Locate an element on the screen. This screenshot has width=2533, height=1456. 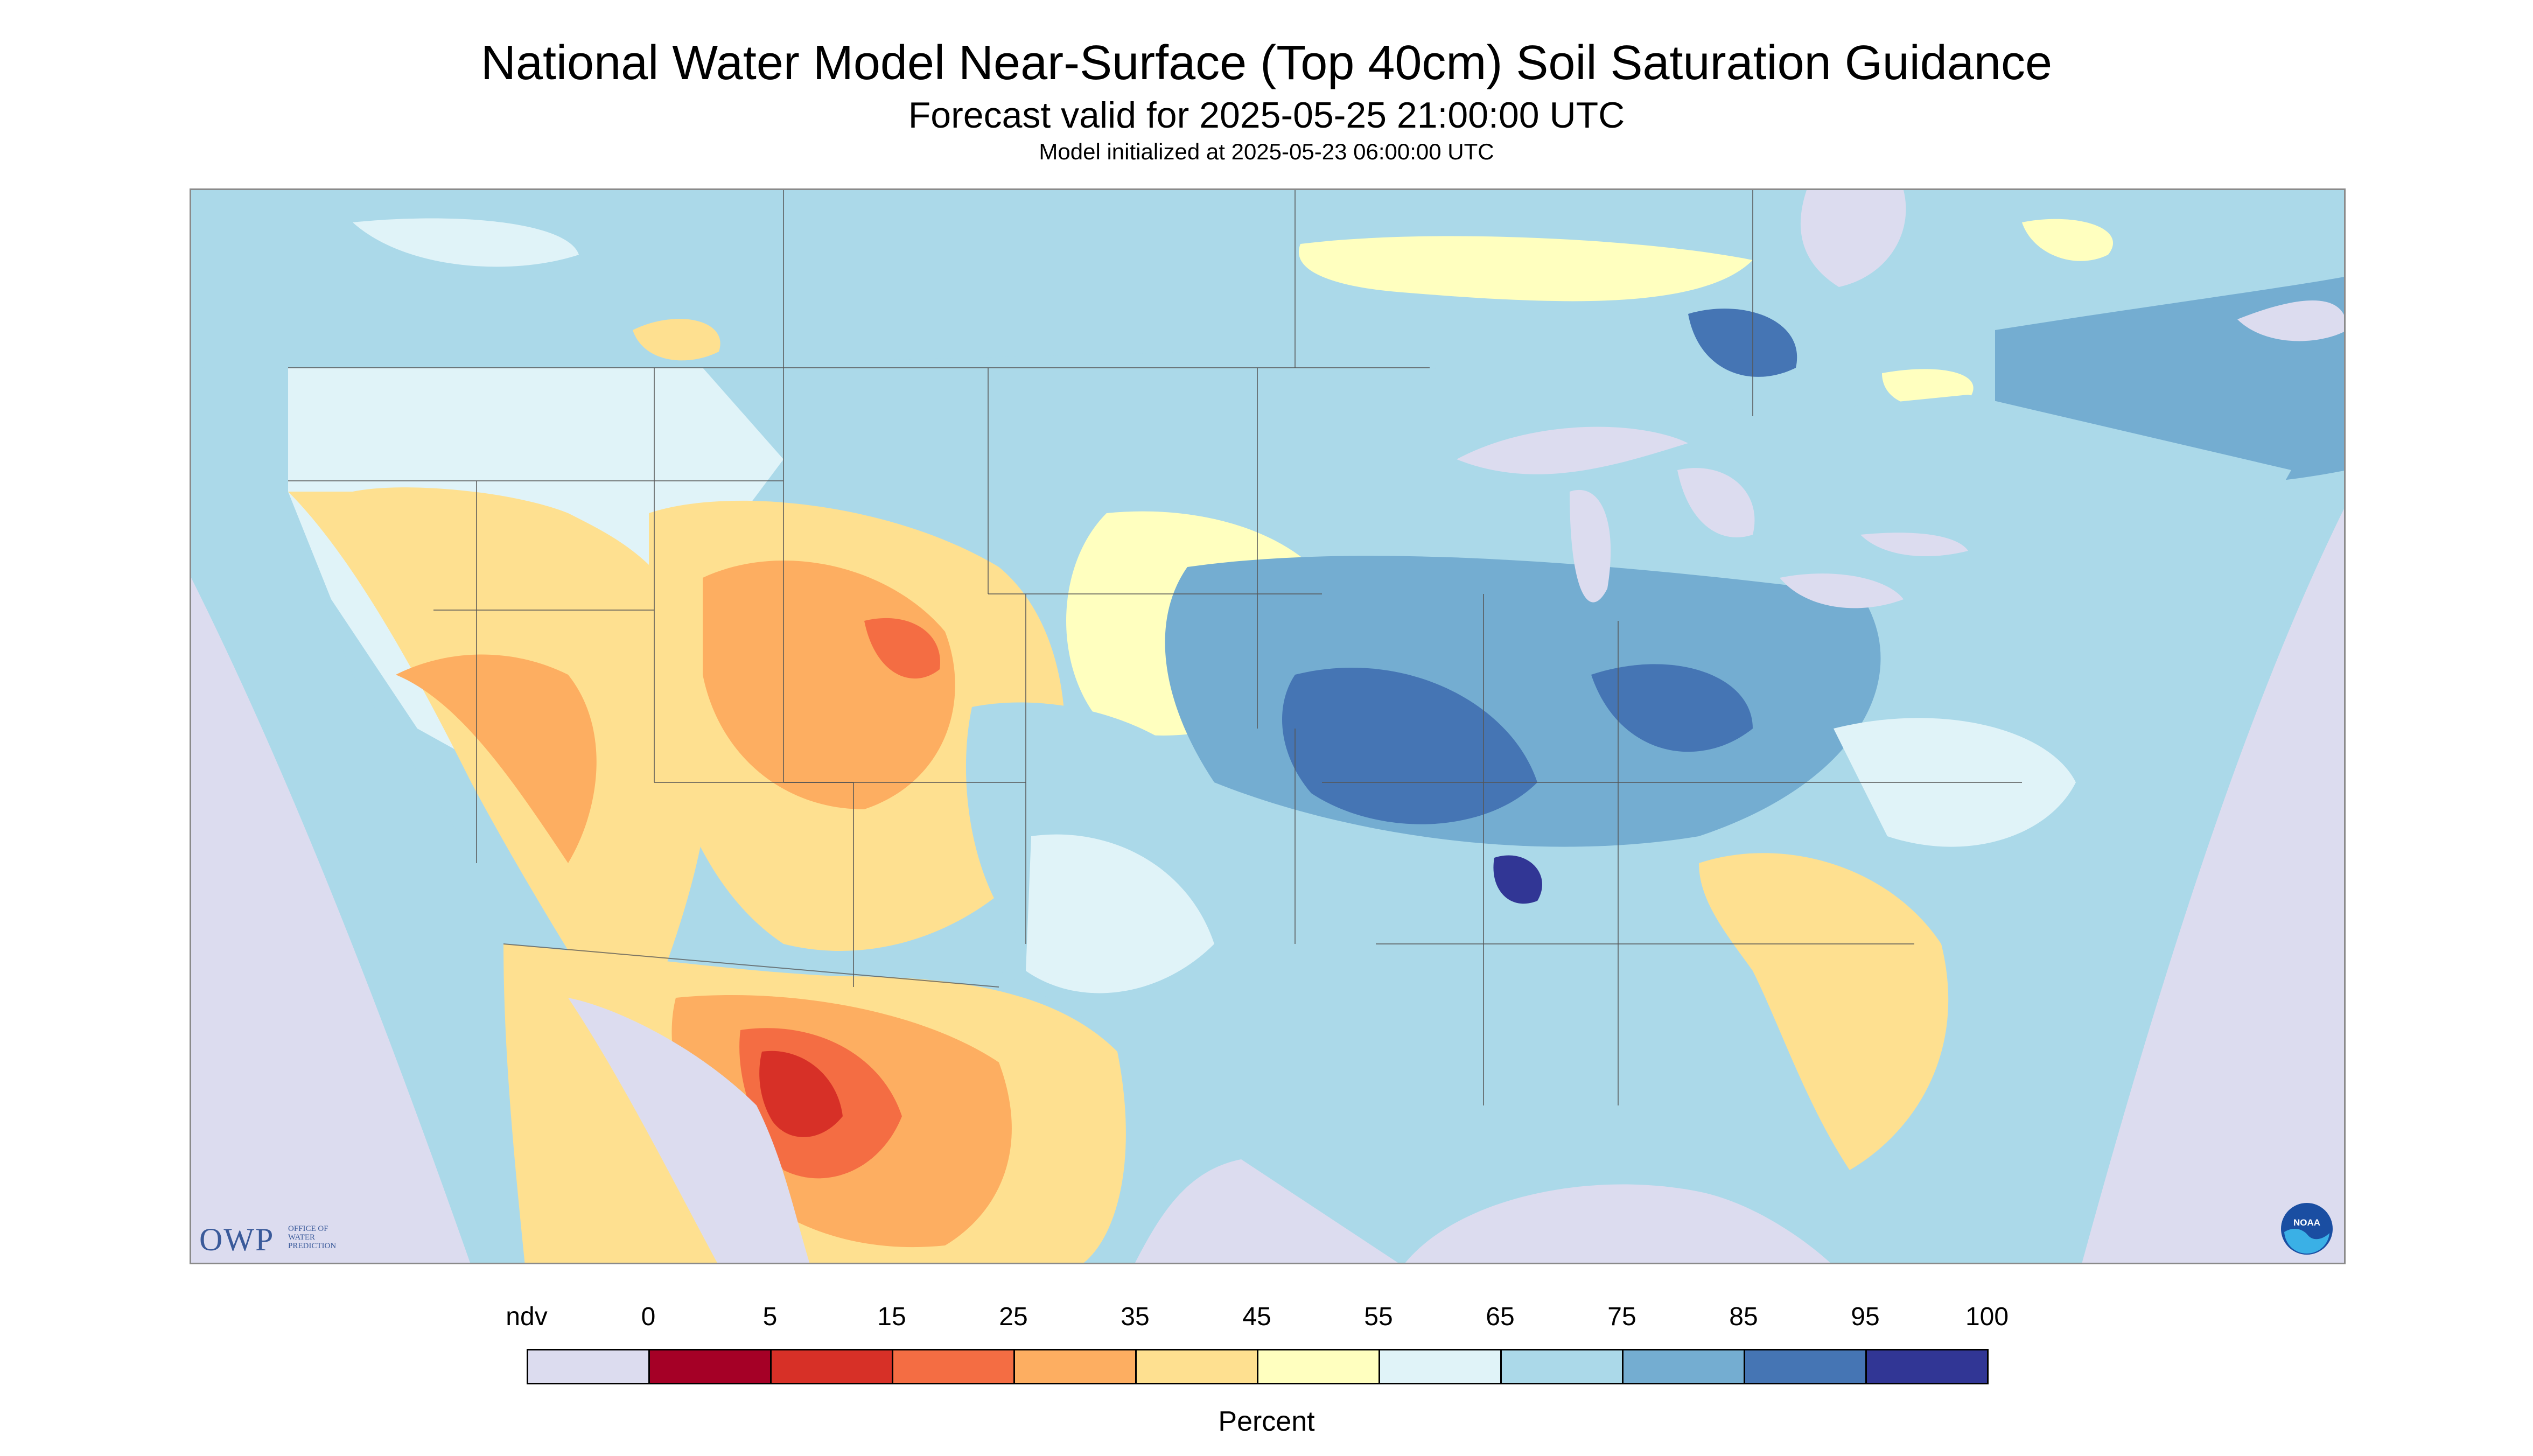
no-data-right is located at coordinates (2213, 886).